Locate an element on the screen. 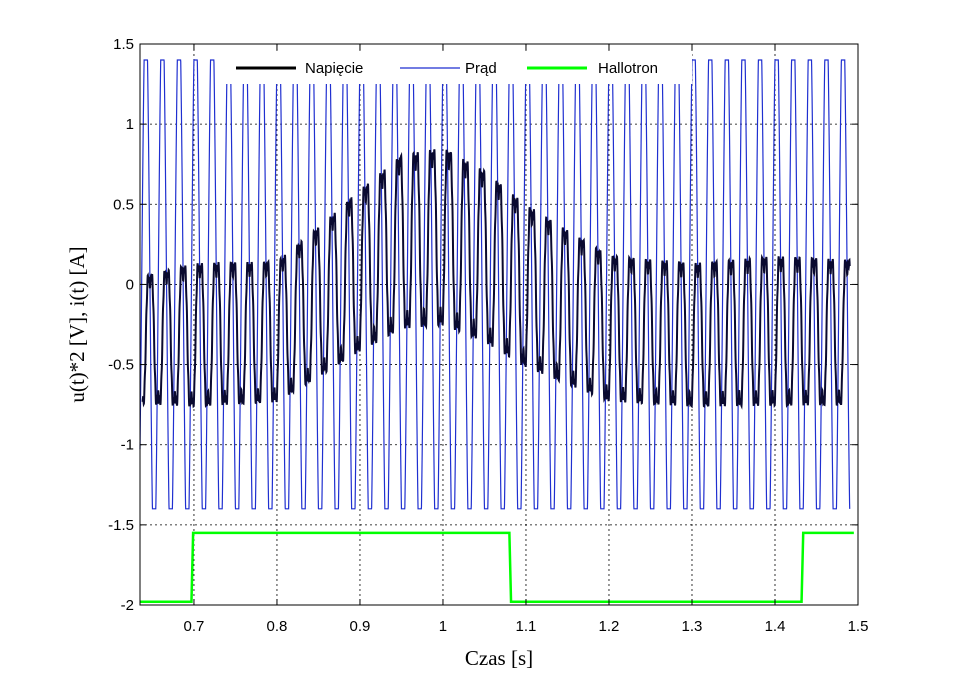 This screenshot has width=968, height=697. y-tick-label: 1.5 is located at coordinates (123, 44).